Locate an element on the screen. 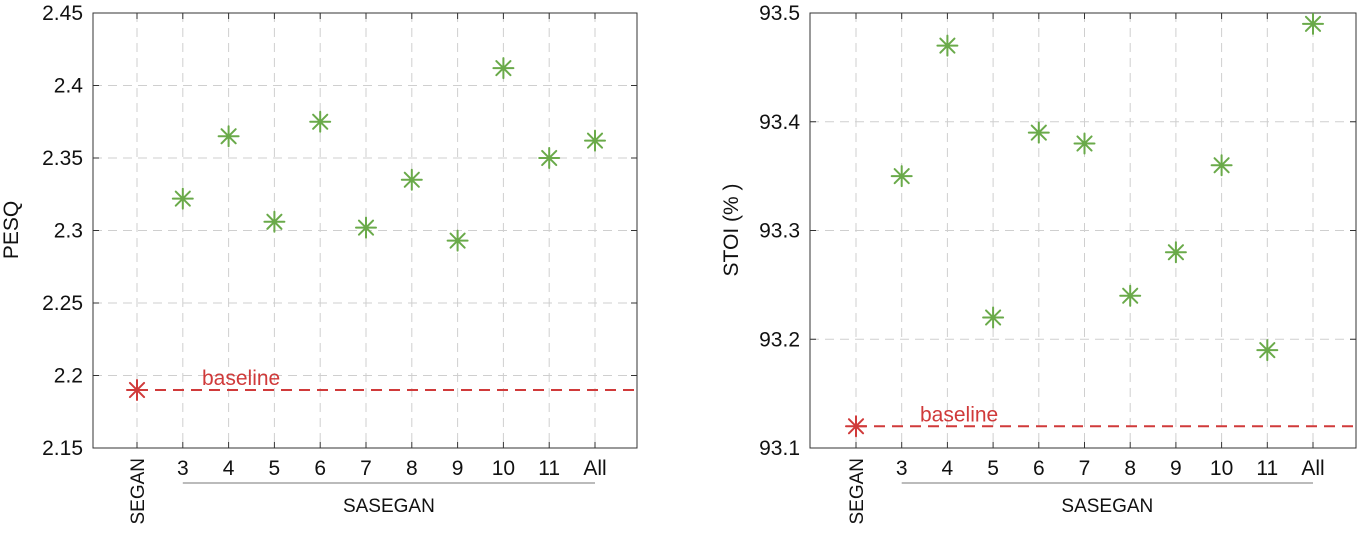 The height and width of the screenshot is (539, 1358). y-tick-label: 93.3 is located at coordinates (779, 231).